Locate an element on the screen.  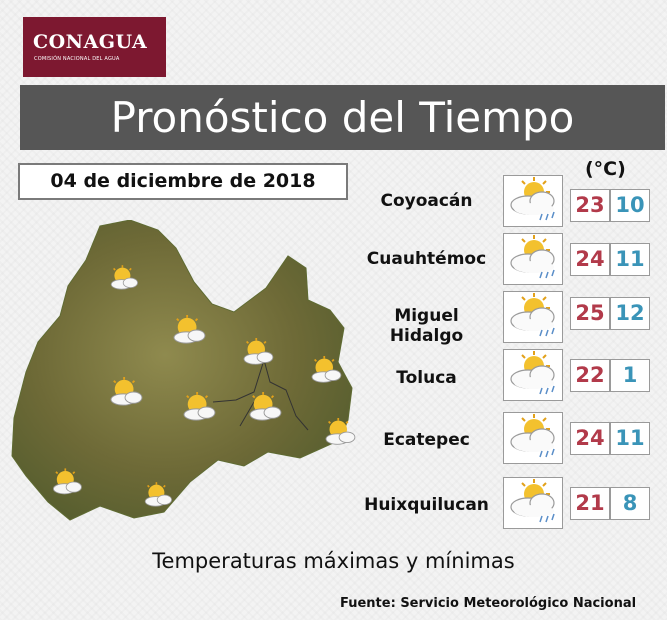
min-temperature: 10 is located at coordinates (630, 205).